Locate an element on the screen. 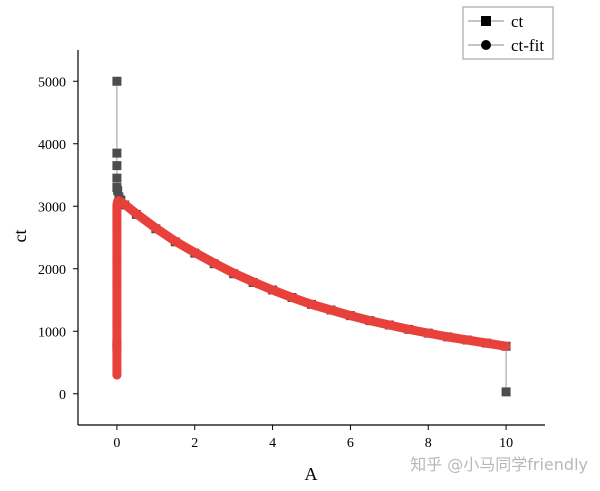 The image size is (600, 491). legend-box is located at coordinates (508, 33).